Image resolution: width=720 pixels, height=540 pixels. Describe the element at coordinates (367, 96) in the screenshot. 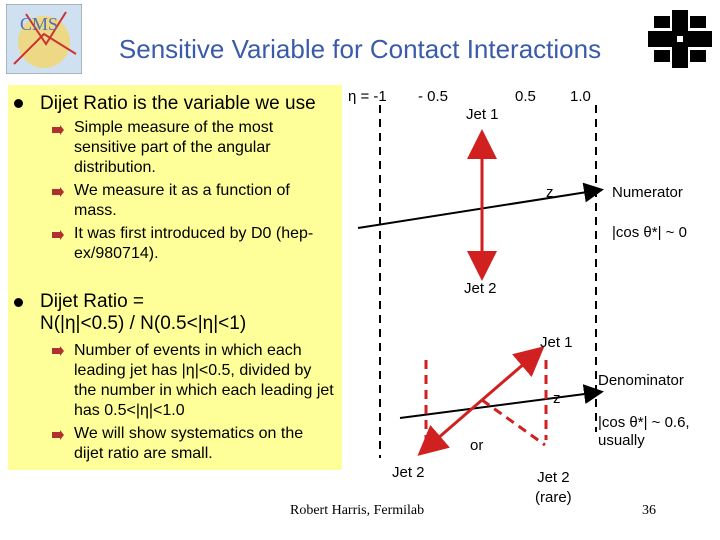

I see `eta-label: η = -1` at that location.